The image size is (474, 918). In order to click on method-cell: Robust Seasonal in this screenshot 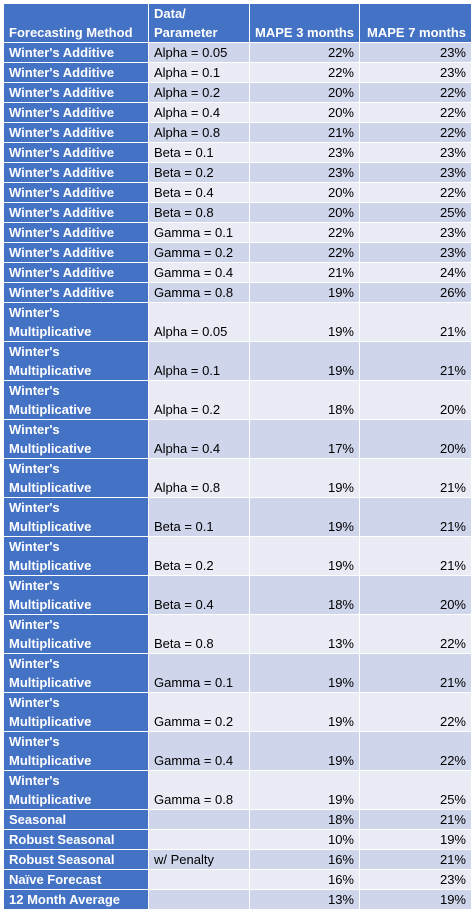, I will do `click(76, 859)`.